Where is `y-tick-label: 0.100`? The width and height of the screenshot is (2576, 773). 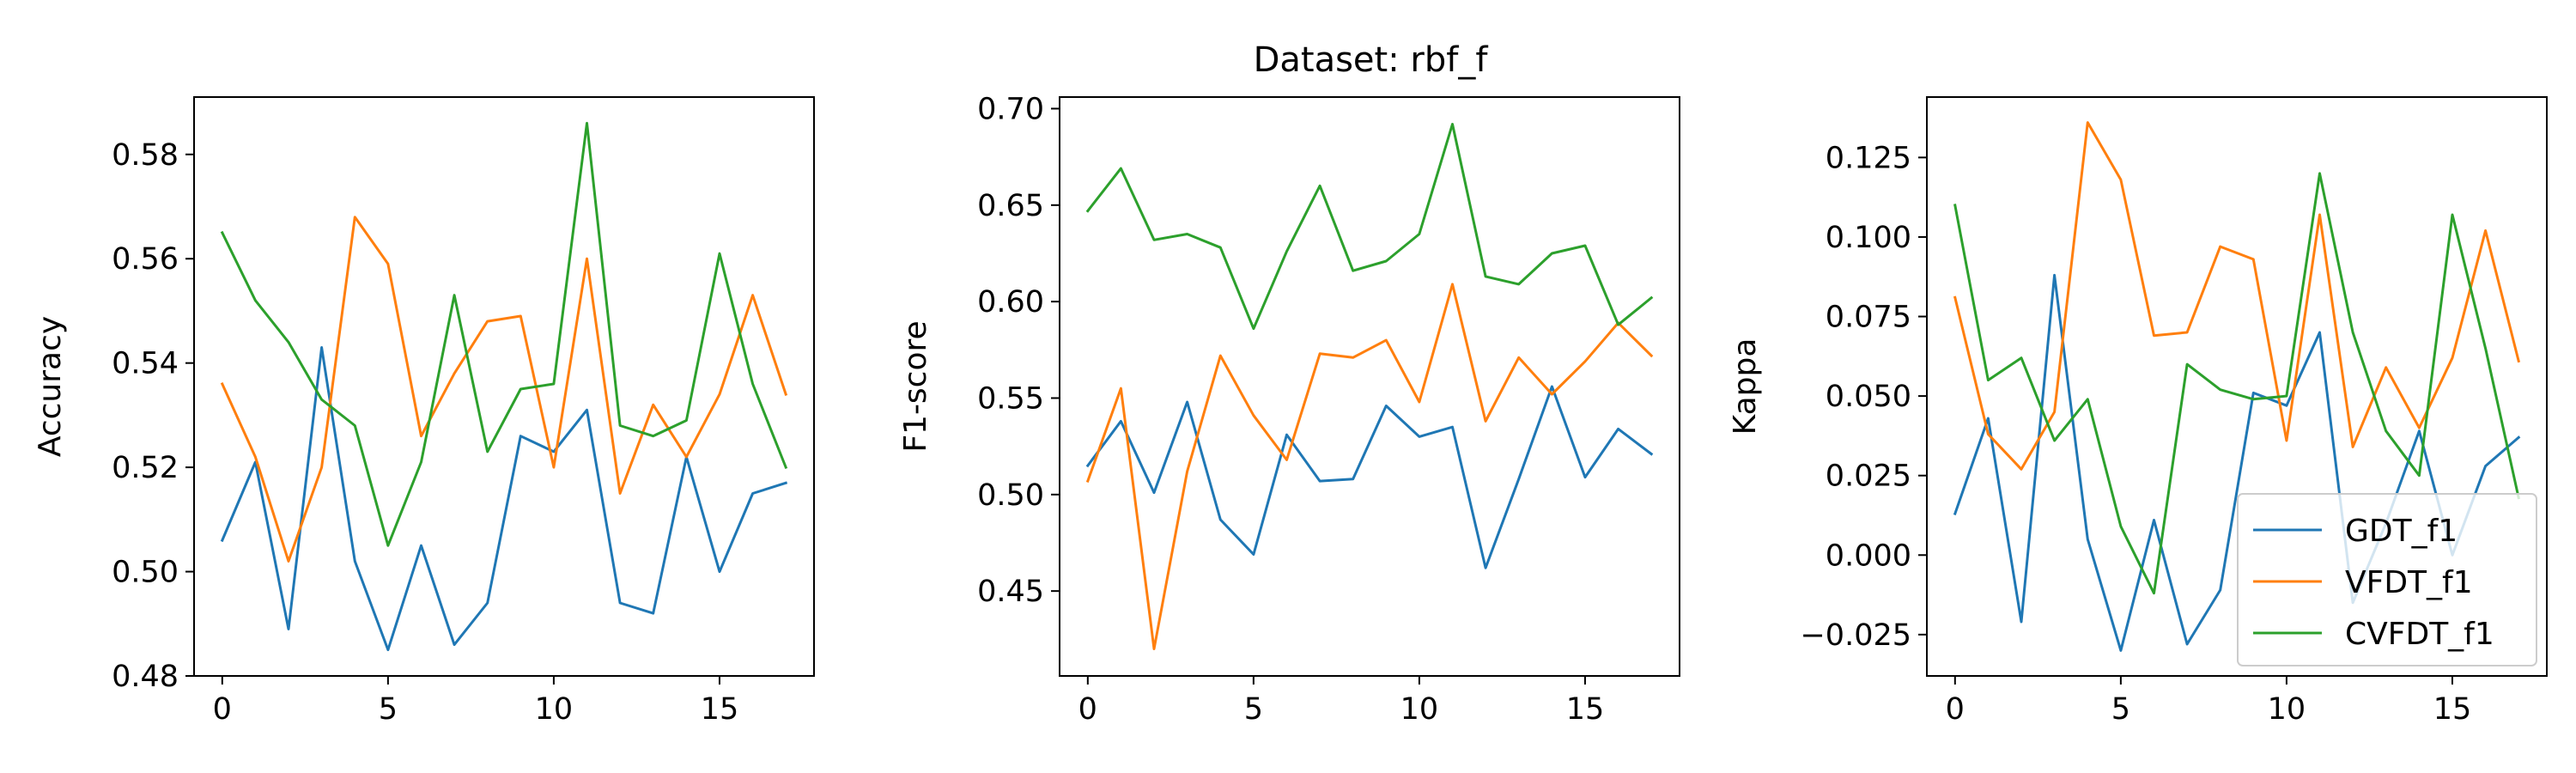
y-tick-label: 0.100 is located at coordinates (1868, 238).